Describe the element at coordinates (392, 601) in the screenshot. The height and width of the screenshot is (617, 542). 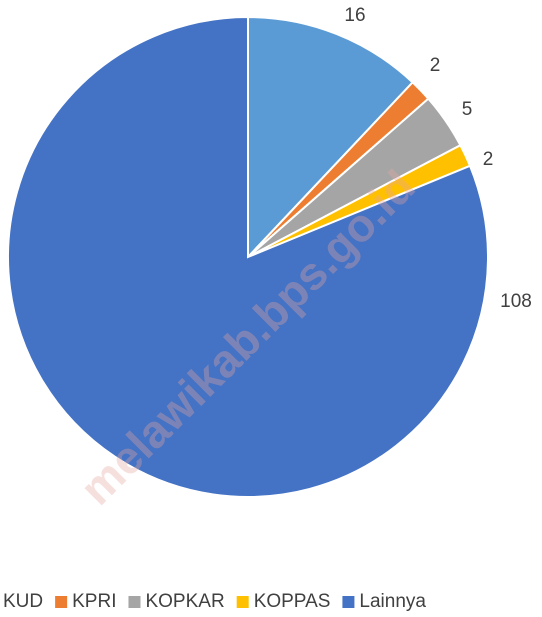
I see `legend-label: Lainnya` at that location.